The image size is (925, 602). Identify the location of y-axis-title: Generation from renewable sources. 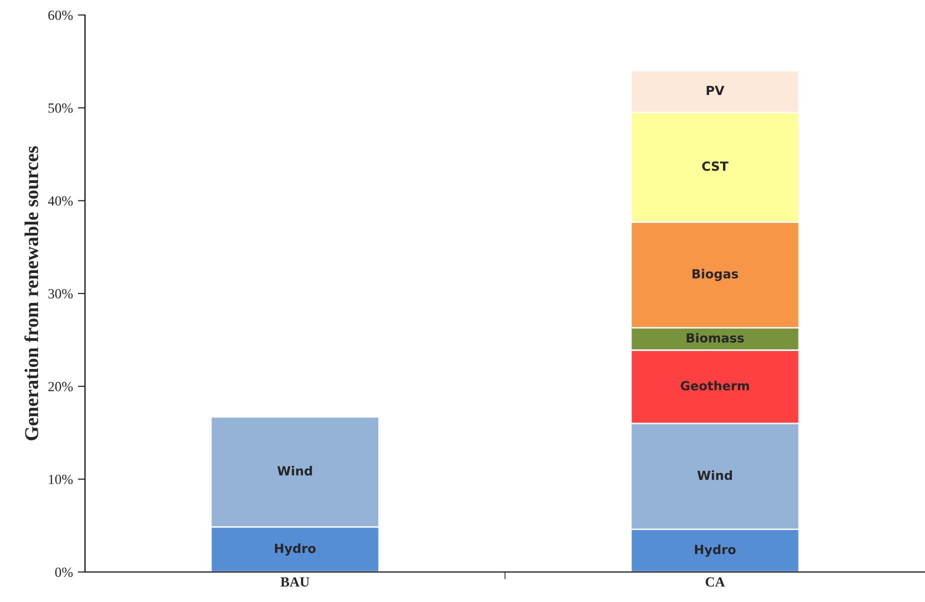
(31, 293).